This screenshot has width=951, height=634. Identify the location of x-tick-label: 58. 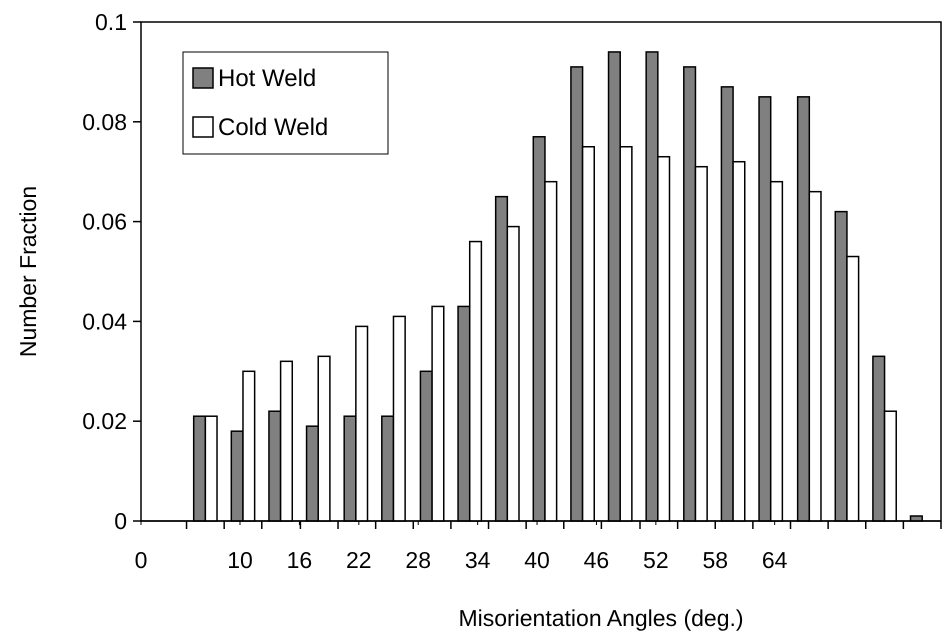
(715, 560).